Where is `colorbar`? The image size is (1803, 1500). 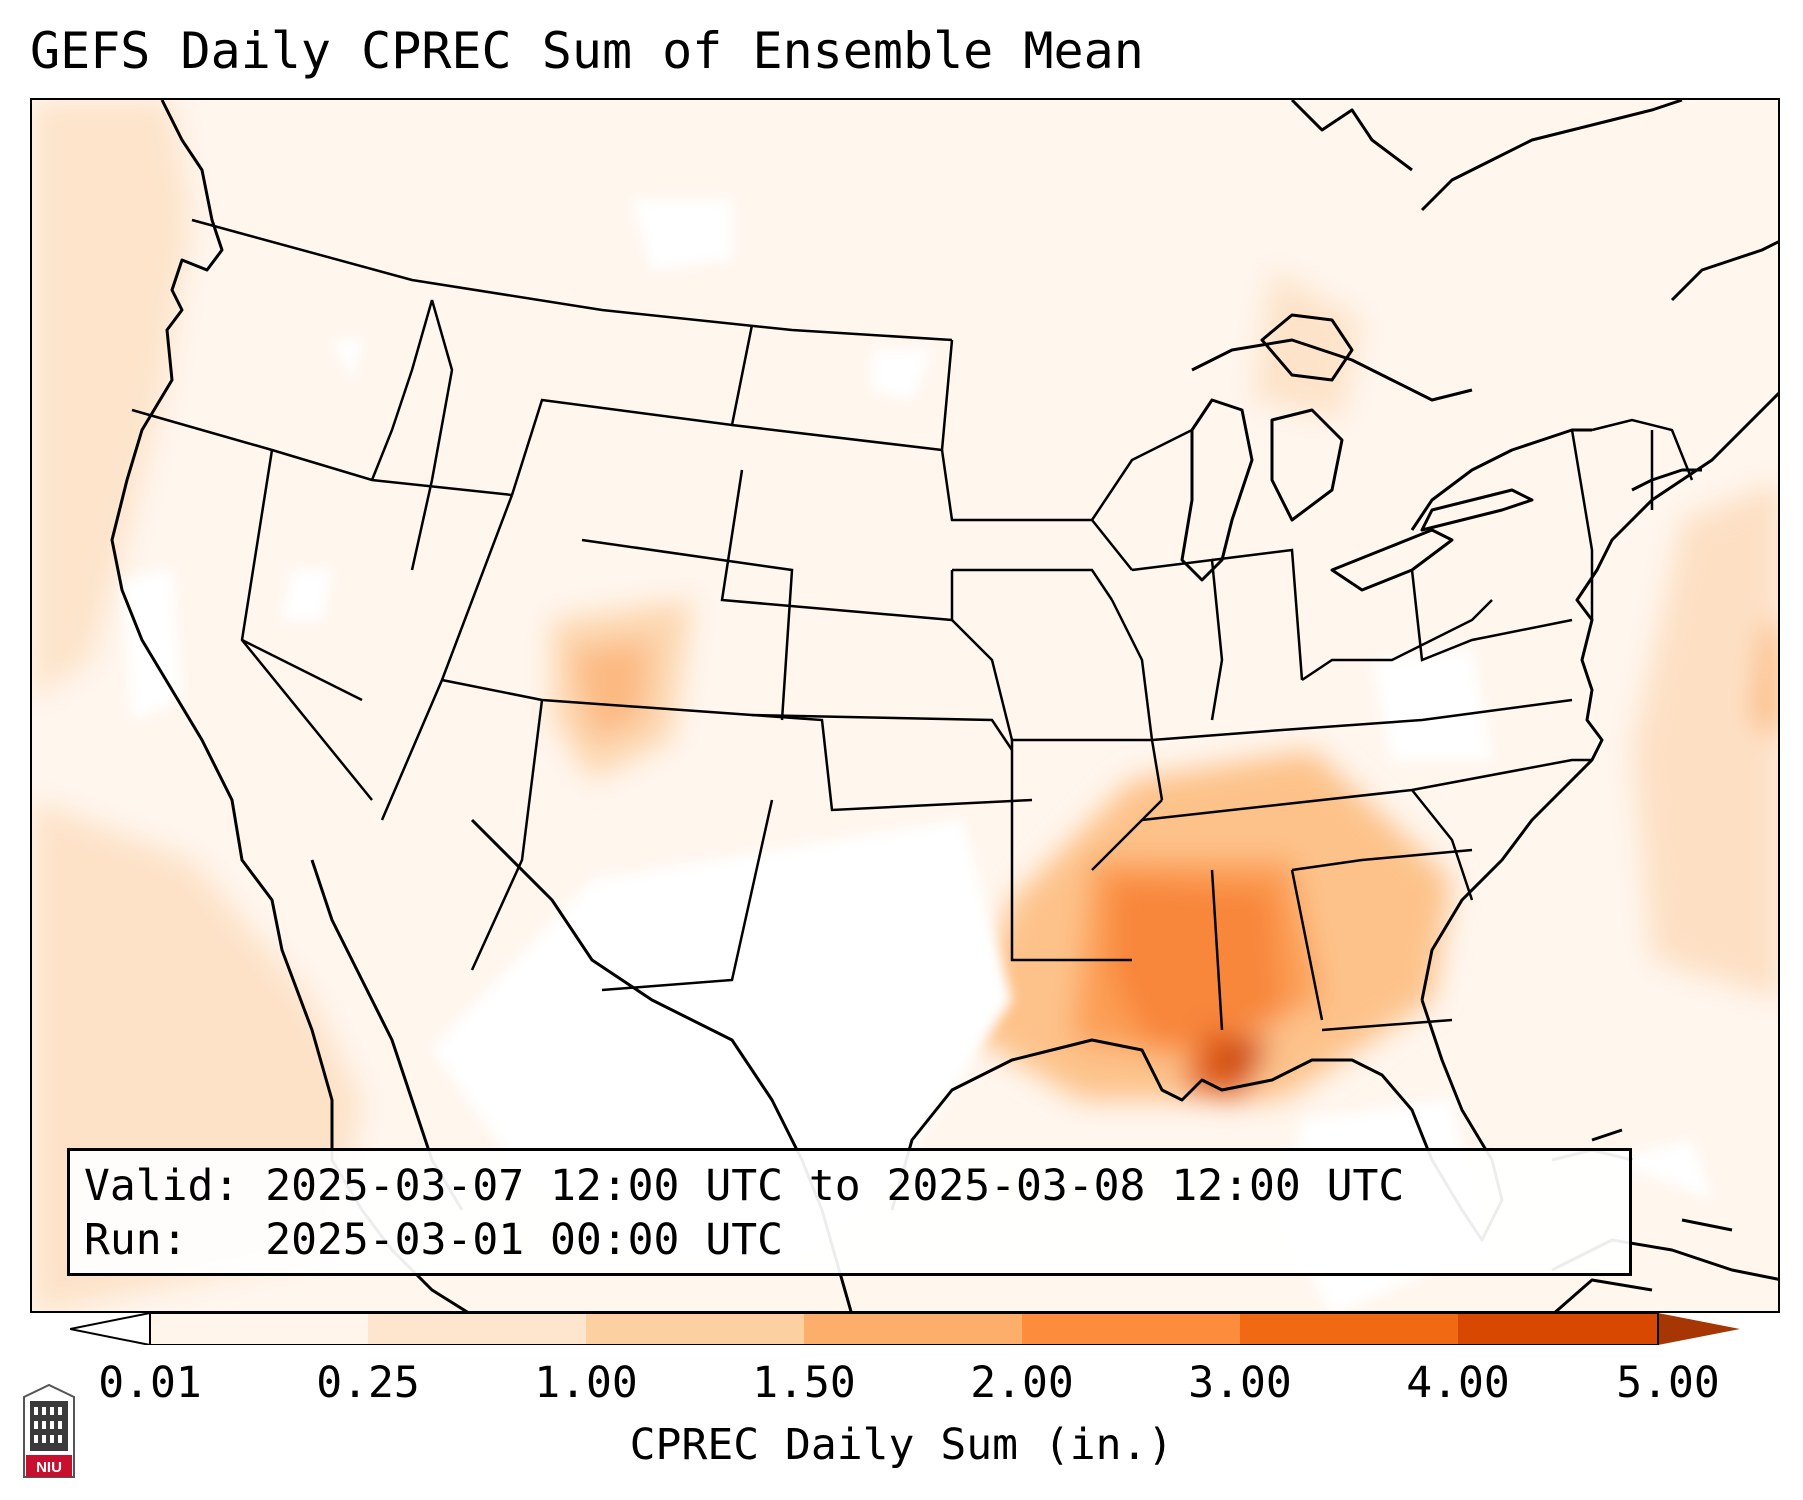 colorbar is located at coordinates (905, 1329).